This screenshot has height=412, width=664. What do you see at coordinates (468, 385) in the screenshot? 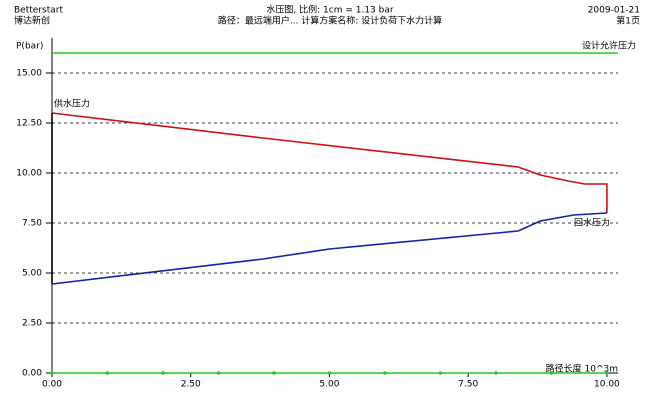
I see `x-tick-label: 7.50` at bounding box center [468, 385].